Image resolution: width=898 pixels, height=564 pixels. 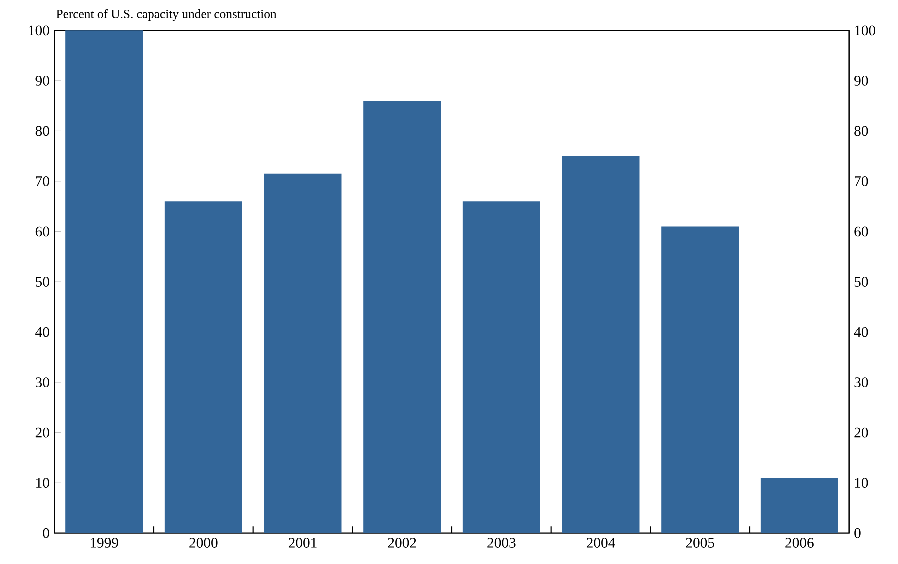 What do you see at coordinates (204, 543) in the screenshot?
I see `x-tick-label: 2000` at bounding box center [204, 543].